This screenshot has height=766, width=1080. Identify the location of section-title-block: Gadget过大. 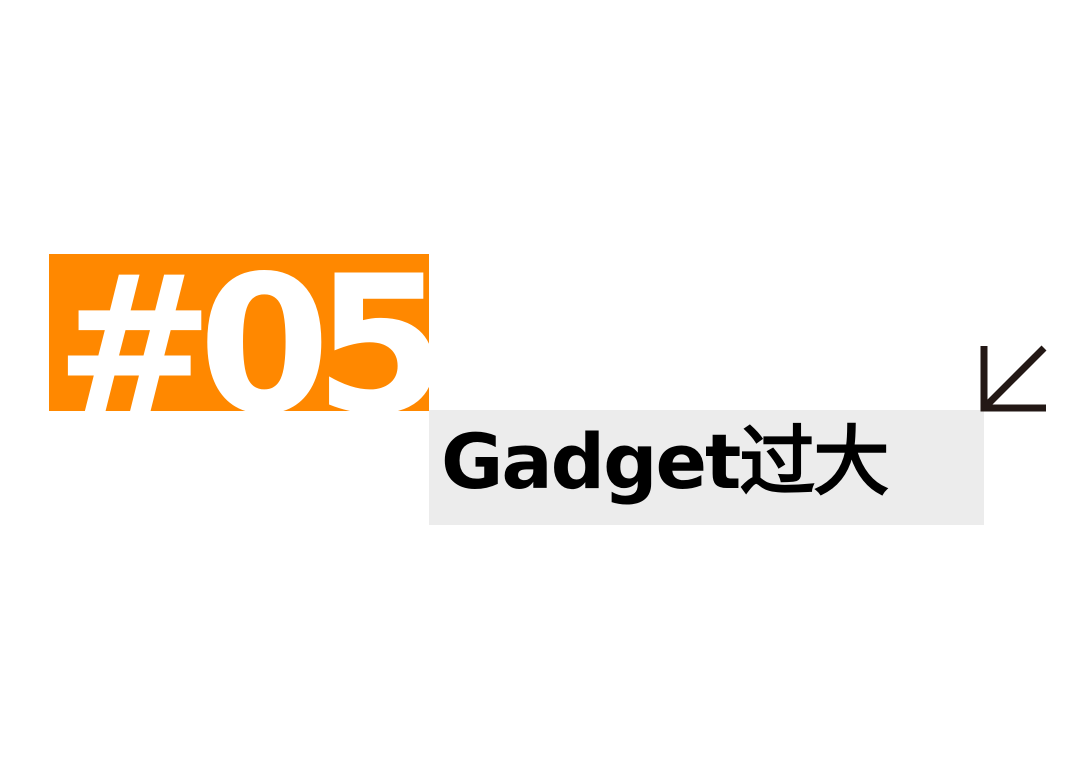
(706, 467).